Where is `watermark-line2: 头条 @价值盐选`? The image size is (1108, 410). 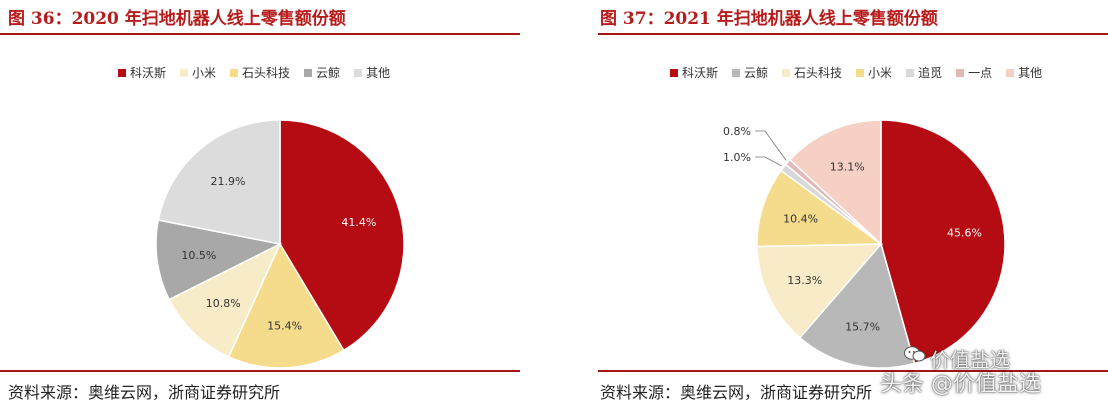 watermark-line2: 头条 @价值盐选 is located at coordinates (960, 384).